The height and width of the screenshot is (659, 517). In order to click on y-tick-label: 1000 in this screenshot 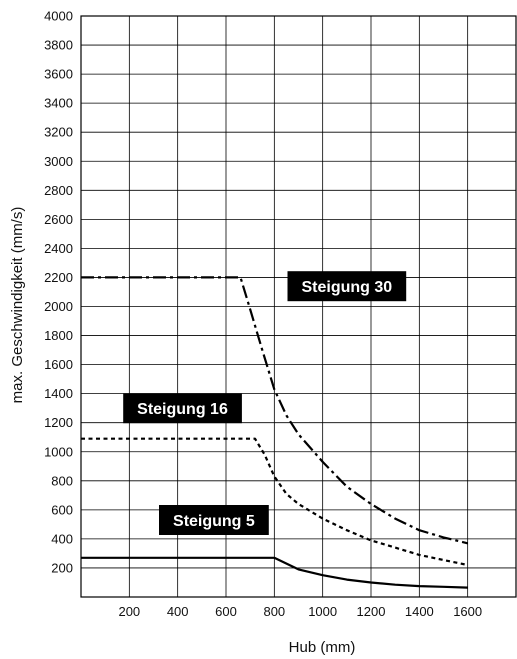, I will do `click(58, 451)`.